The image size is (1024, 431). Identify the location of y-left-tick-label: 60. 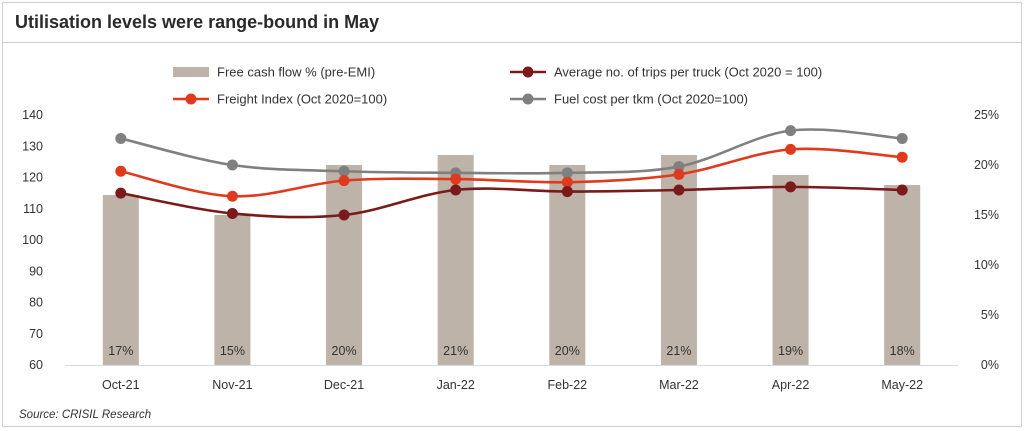
(36, 365).